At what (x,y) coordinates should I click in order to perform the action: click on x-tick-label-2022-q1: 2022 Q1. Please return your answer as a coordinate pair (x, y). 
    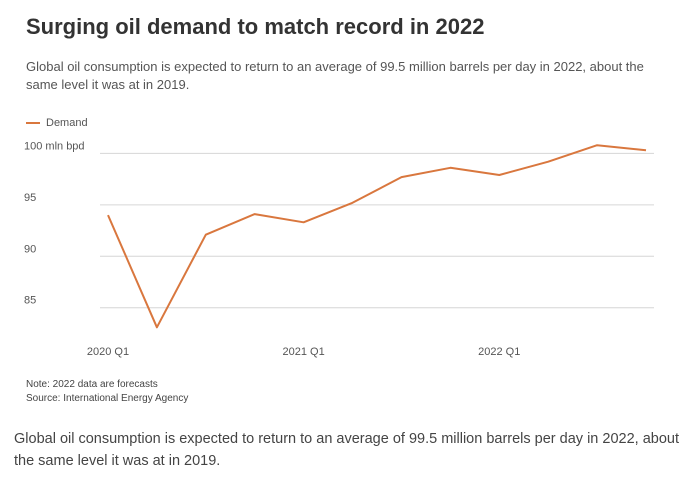
    Looking at the image, I should click on (499, 352).